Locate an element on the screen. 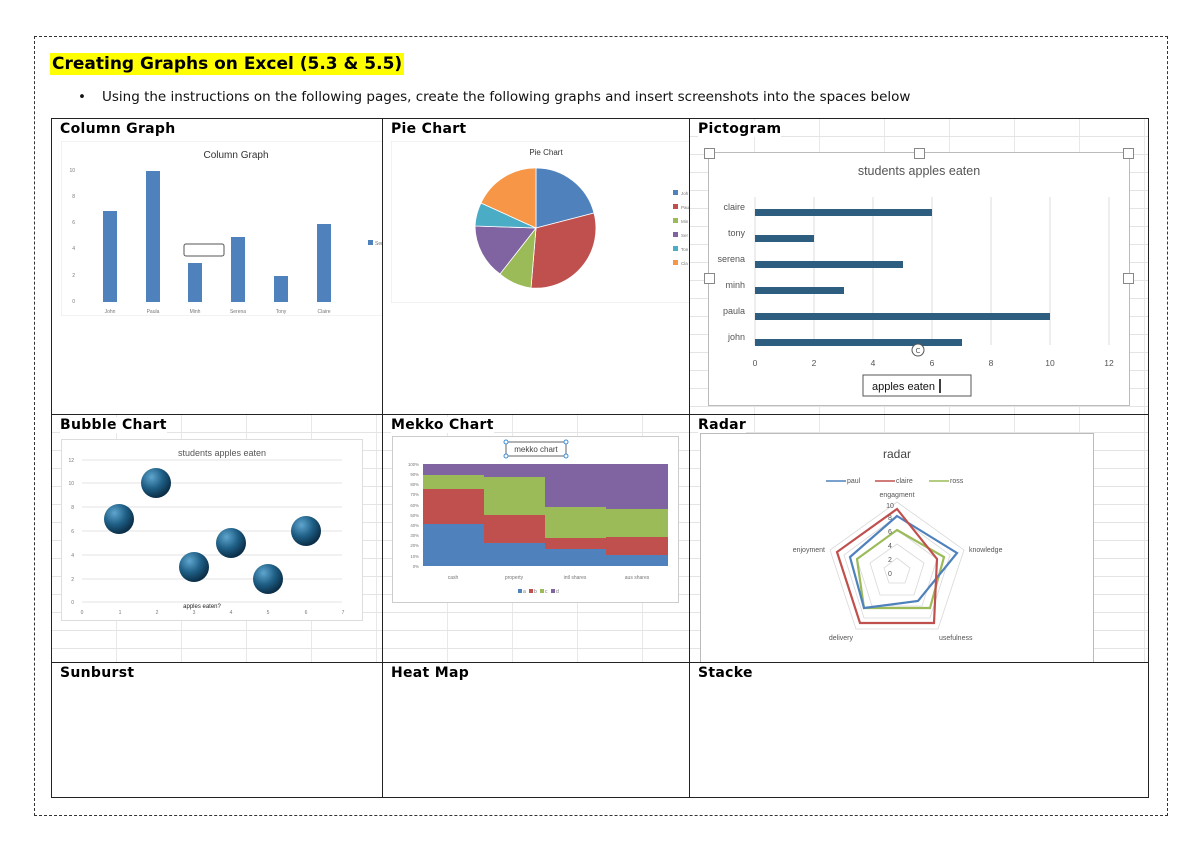 The image size is (1200, 849). svg-text: delivery is located at coordinates (841, 638).